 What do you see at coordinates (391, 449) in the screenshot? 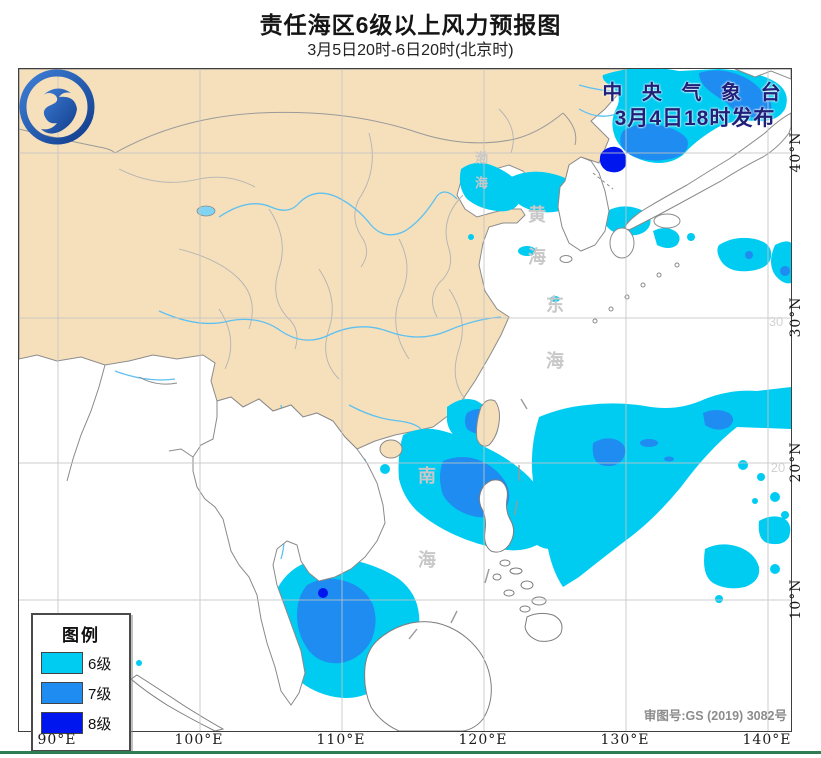
I see `hainan` at bounding box center [391, 449].